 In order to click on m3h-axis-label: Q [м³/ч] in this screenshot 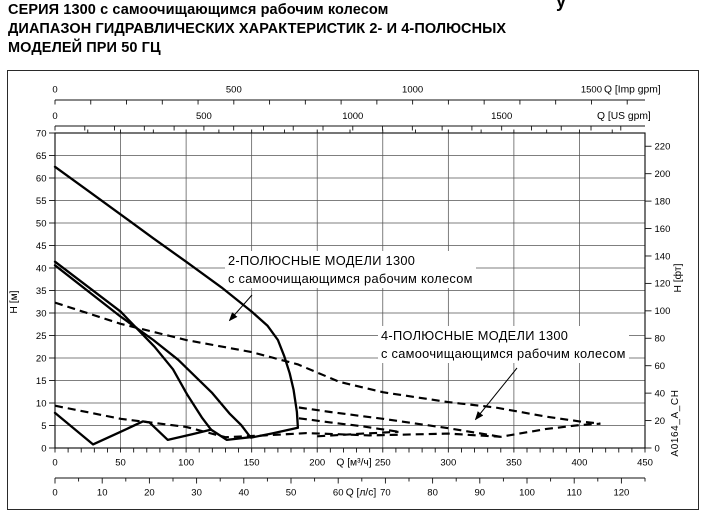, I will do `click(353, 463)`.